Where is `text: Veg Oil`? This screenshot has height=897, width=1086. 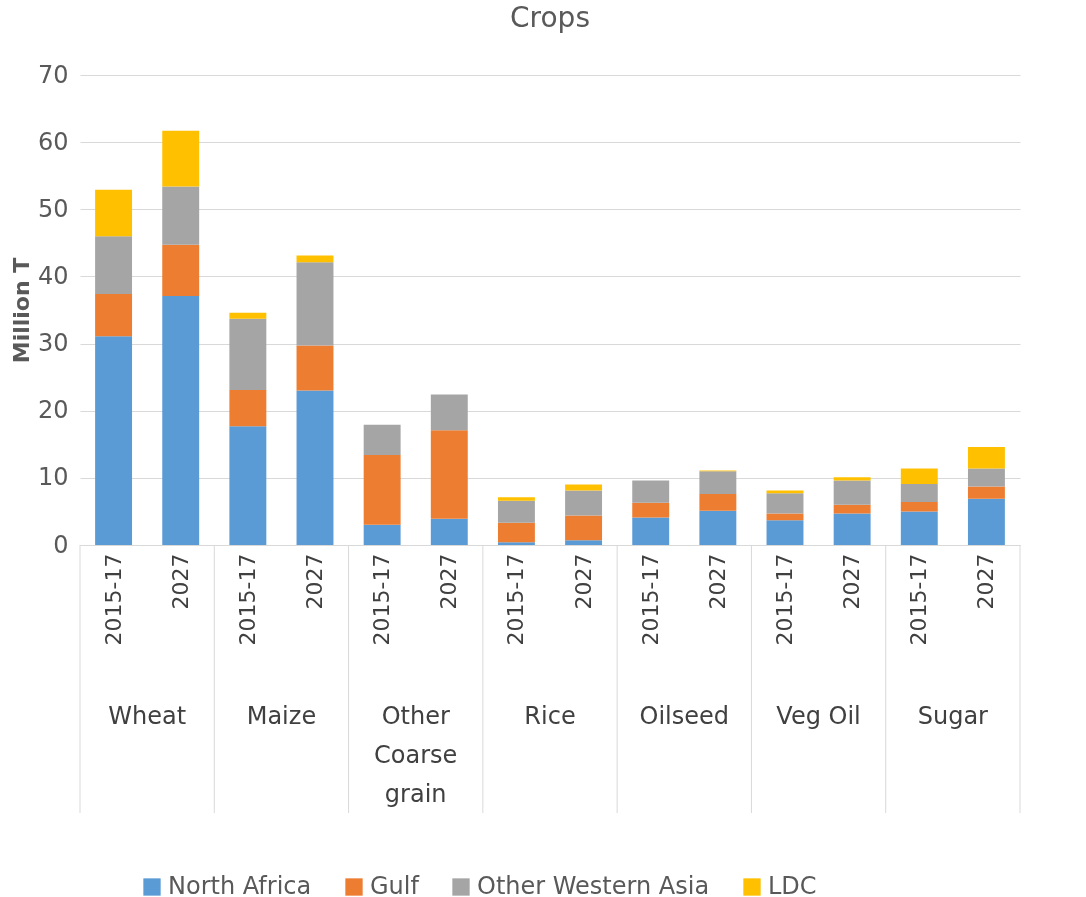 text: Veg Oil is located at coordinates (818, 716).